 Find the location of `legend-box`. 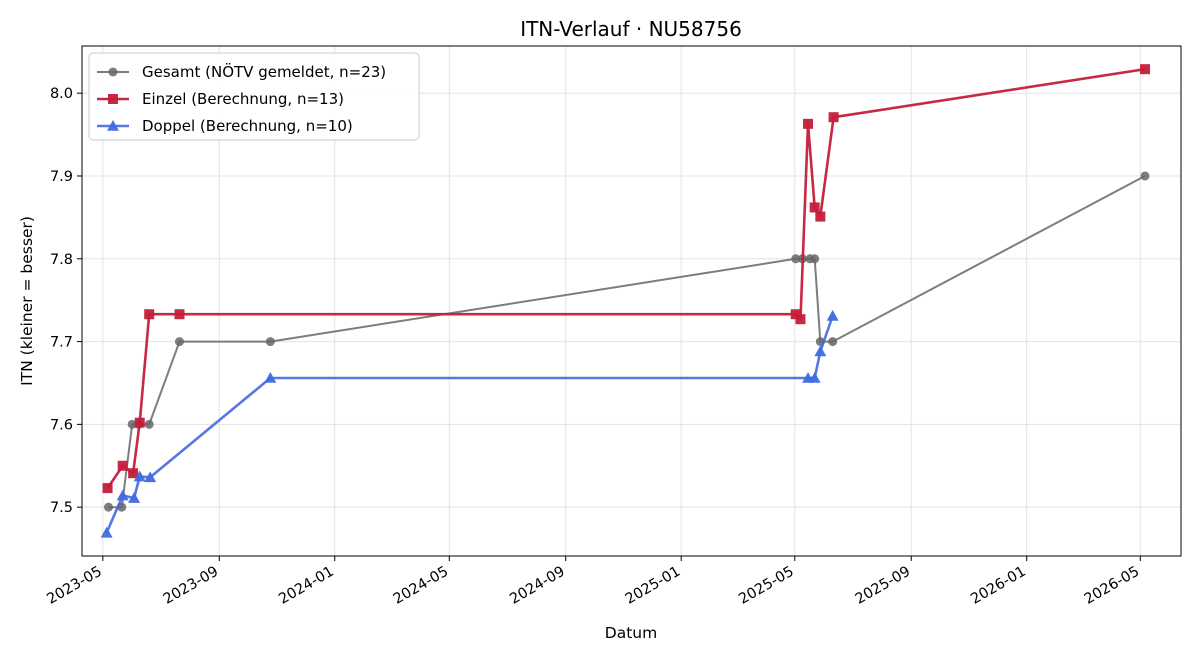

legend-box is located at coordinates (254, 96).